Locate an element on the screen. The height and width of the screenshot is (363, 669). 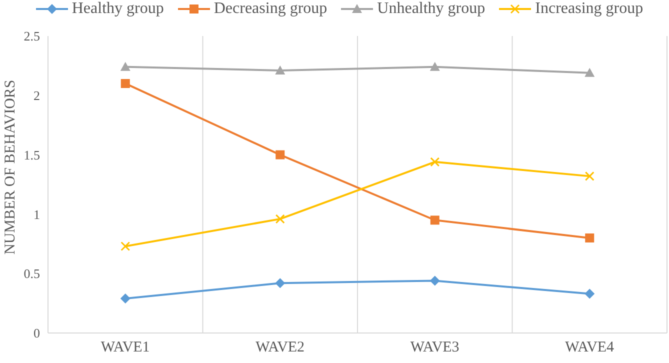
y-tick-label: 2 is located at coordinates (37, 96).